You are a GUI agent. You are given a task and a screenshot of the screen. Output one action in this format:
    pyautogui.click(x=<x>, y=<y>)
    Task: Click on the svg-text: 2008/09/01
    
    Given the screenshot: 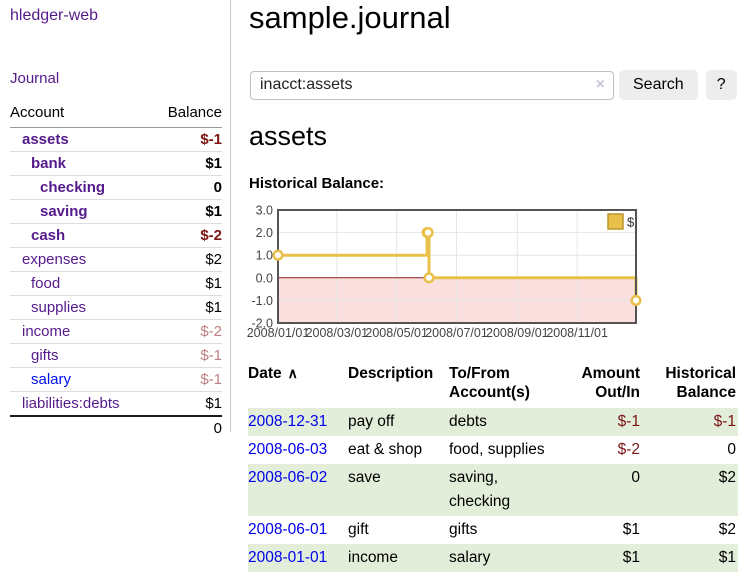 What is the action you would take?
    pyautogui.click(x=517, y=333)
    